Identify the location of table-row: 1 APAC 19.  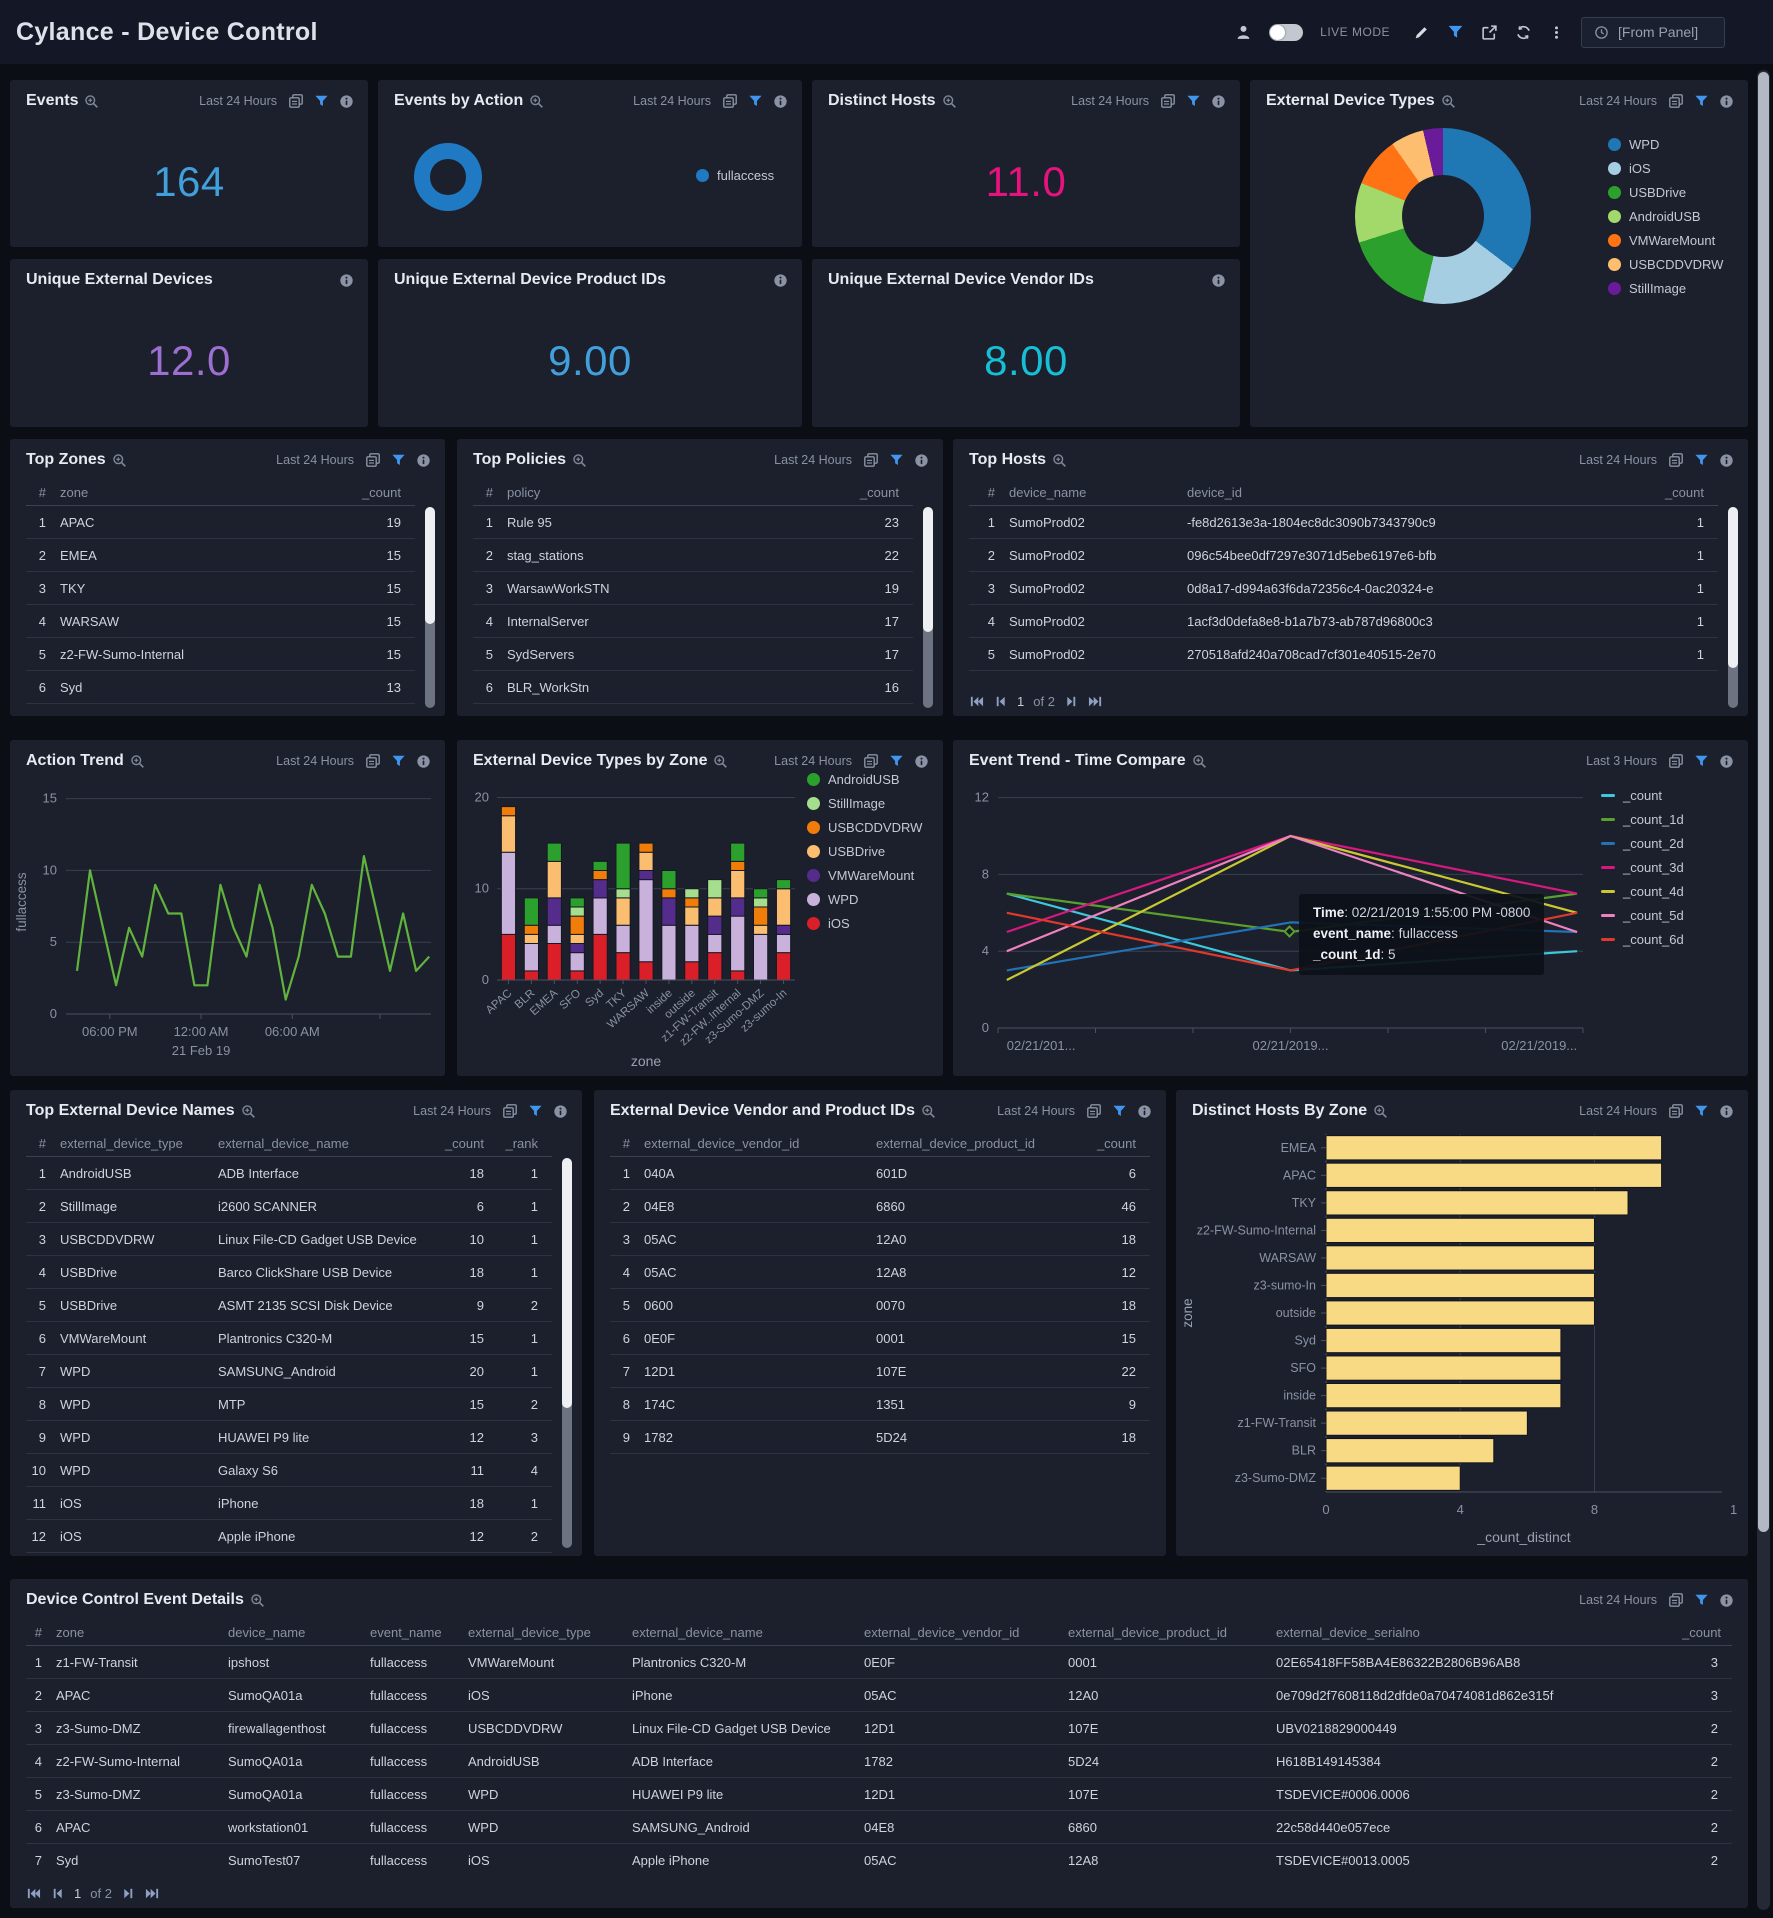
(220, 522).